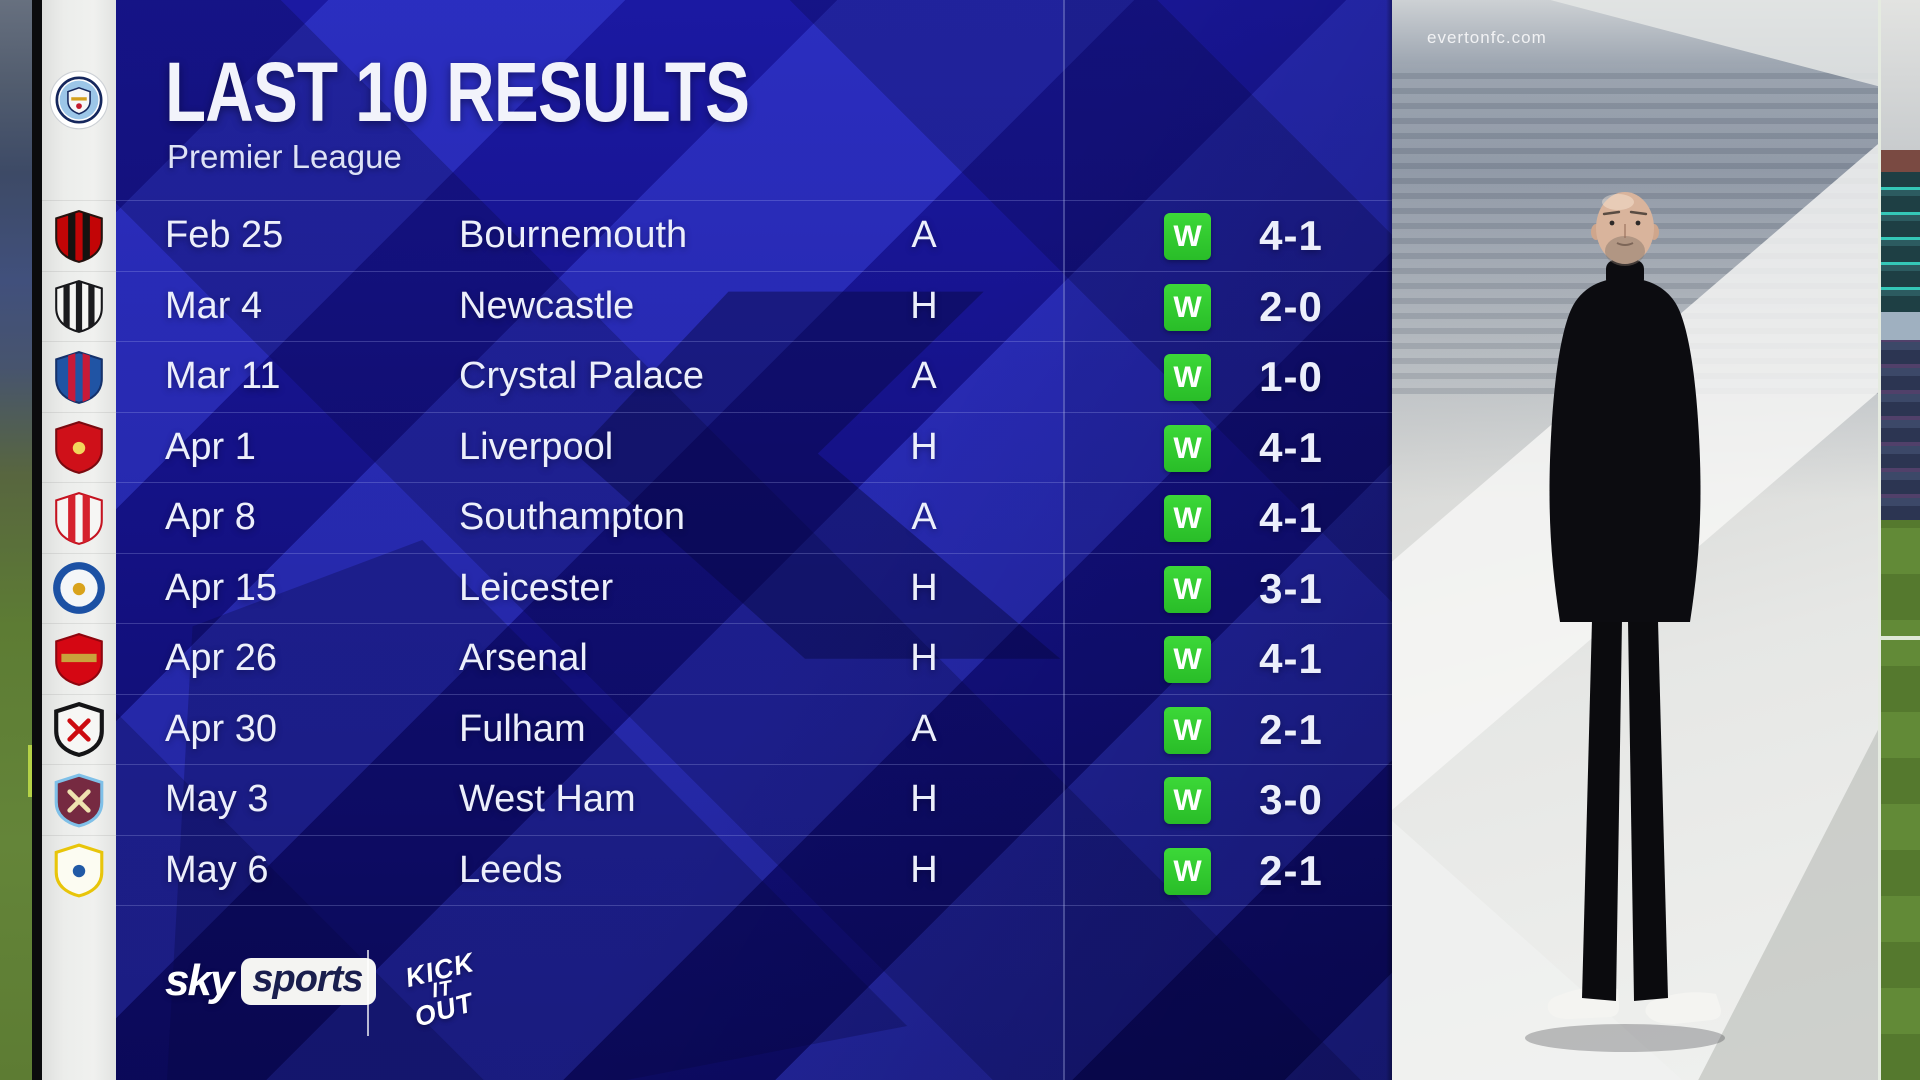  What do you see at coordinates (224, 235) in the screenshot?
I see `match-date: Feb 25` at bounding box center [224, 235].